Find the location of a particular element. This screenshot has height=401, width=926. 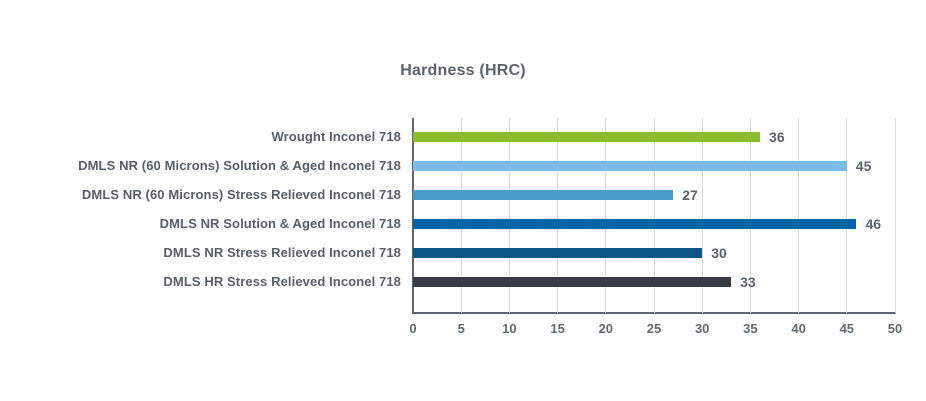

x-tick-label: 5 is located at coordinates (461, 328).